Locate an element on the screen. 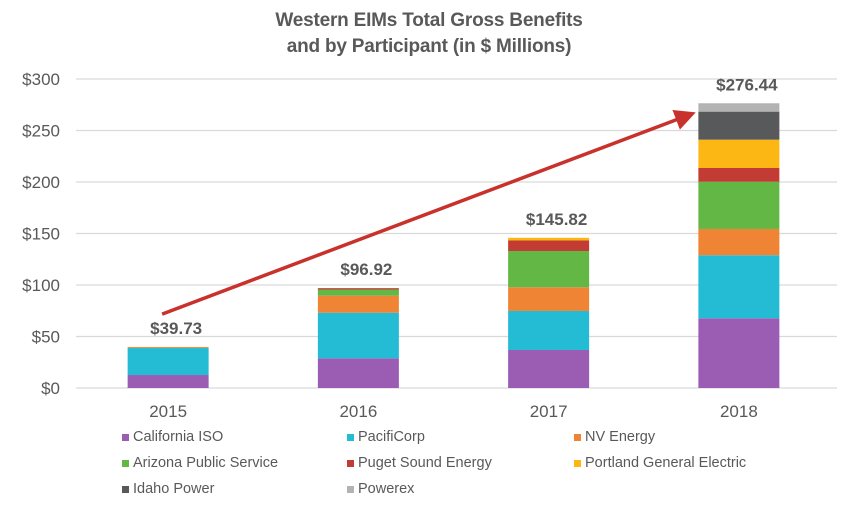 Image resolution: width=858 pixels, height=520 pixels. y-tick-label: $250 is located at coordinates (41, 131).